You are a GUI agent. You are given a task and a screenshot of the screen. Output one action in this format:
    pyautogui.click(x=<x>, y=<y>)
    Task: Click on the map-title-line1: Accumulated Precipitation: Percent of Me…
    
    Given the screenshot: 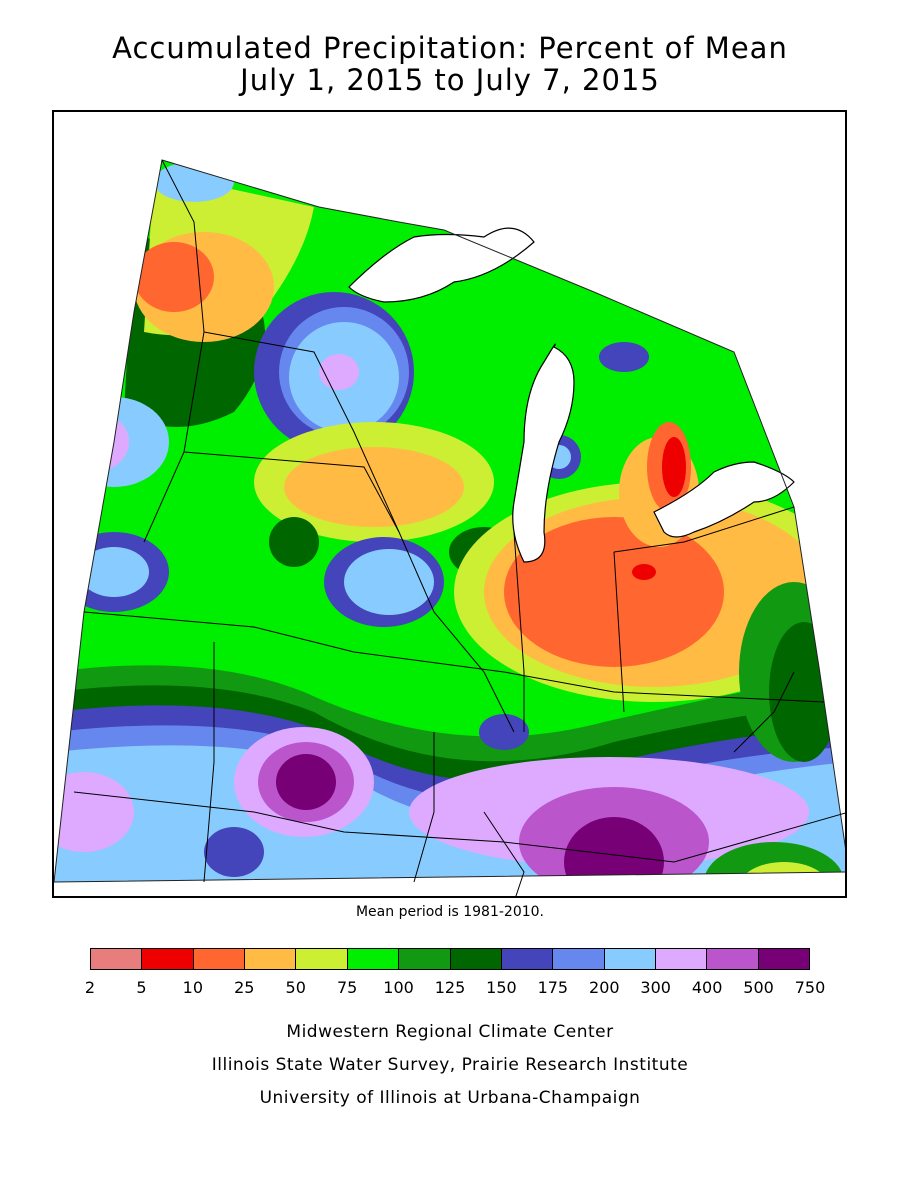 What is the action you would take?
    pyautogui.click(x=450, y=48)
    